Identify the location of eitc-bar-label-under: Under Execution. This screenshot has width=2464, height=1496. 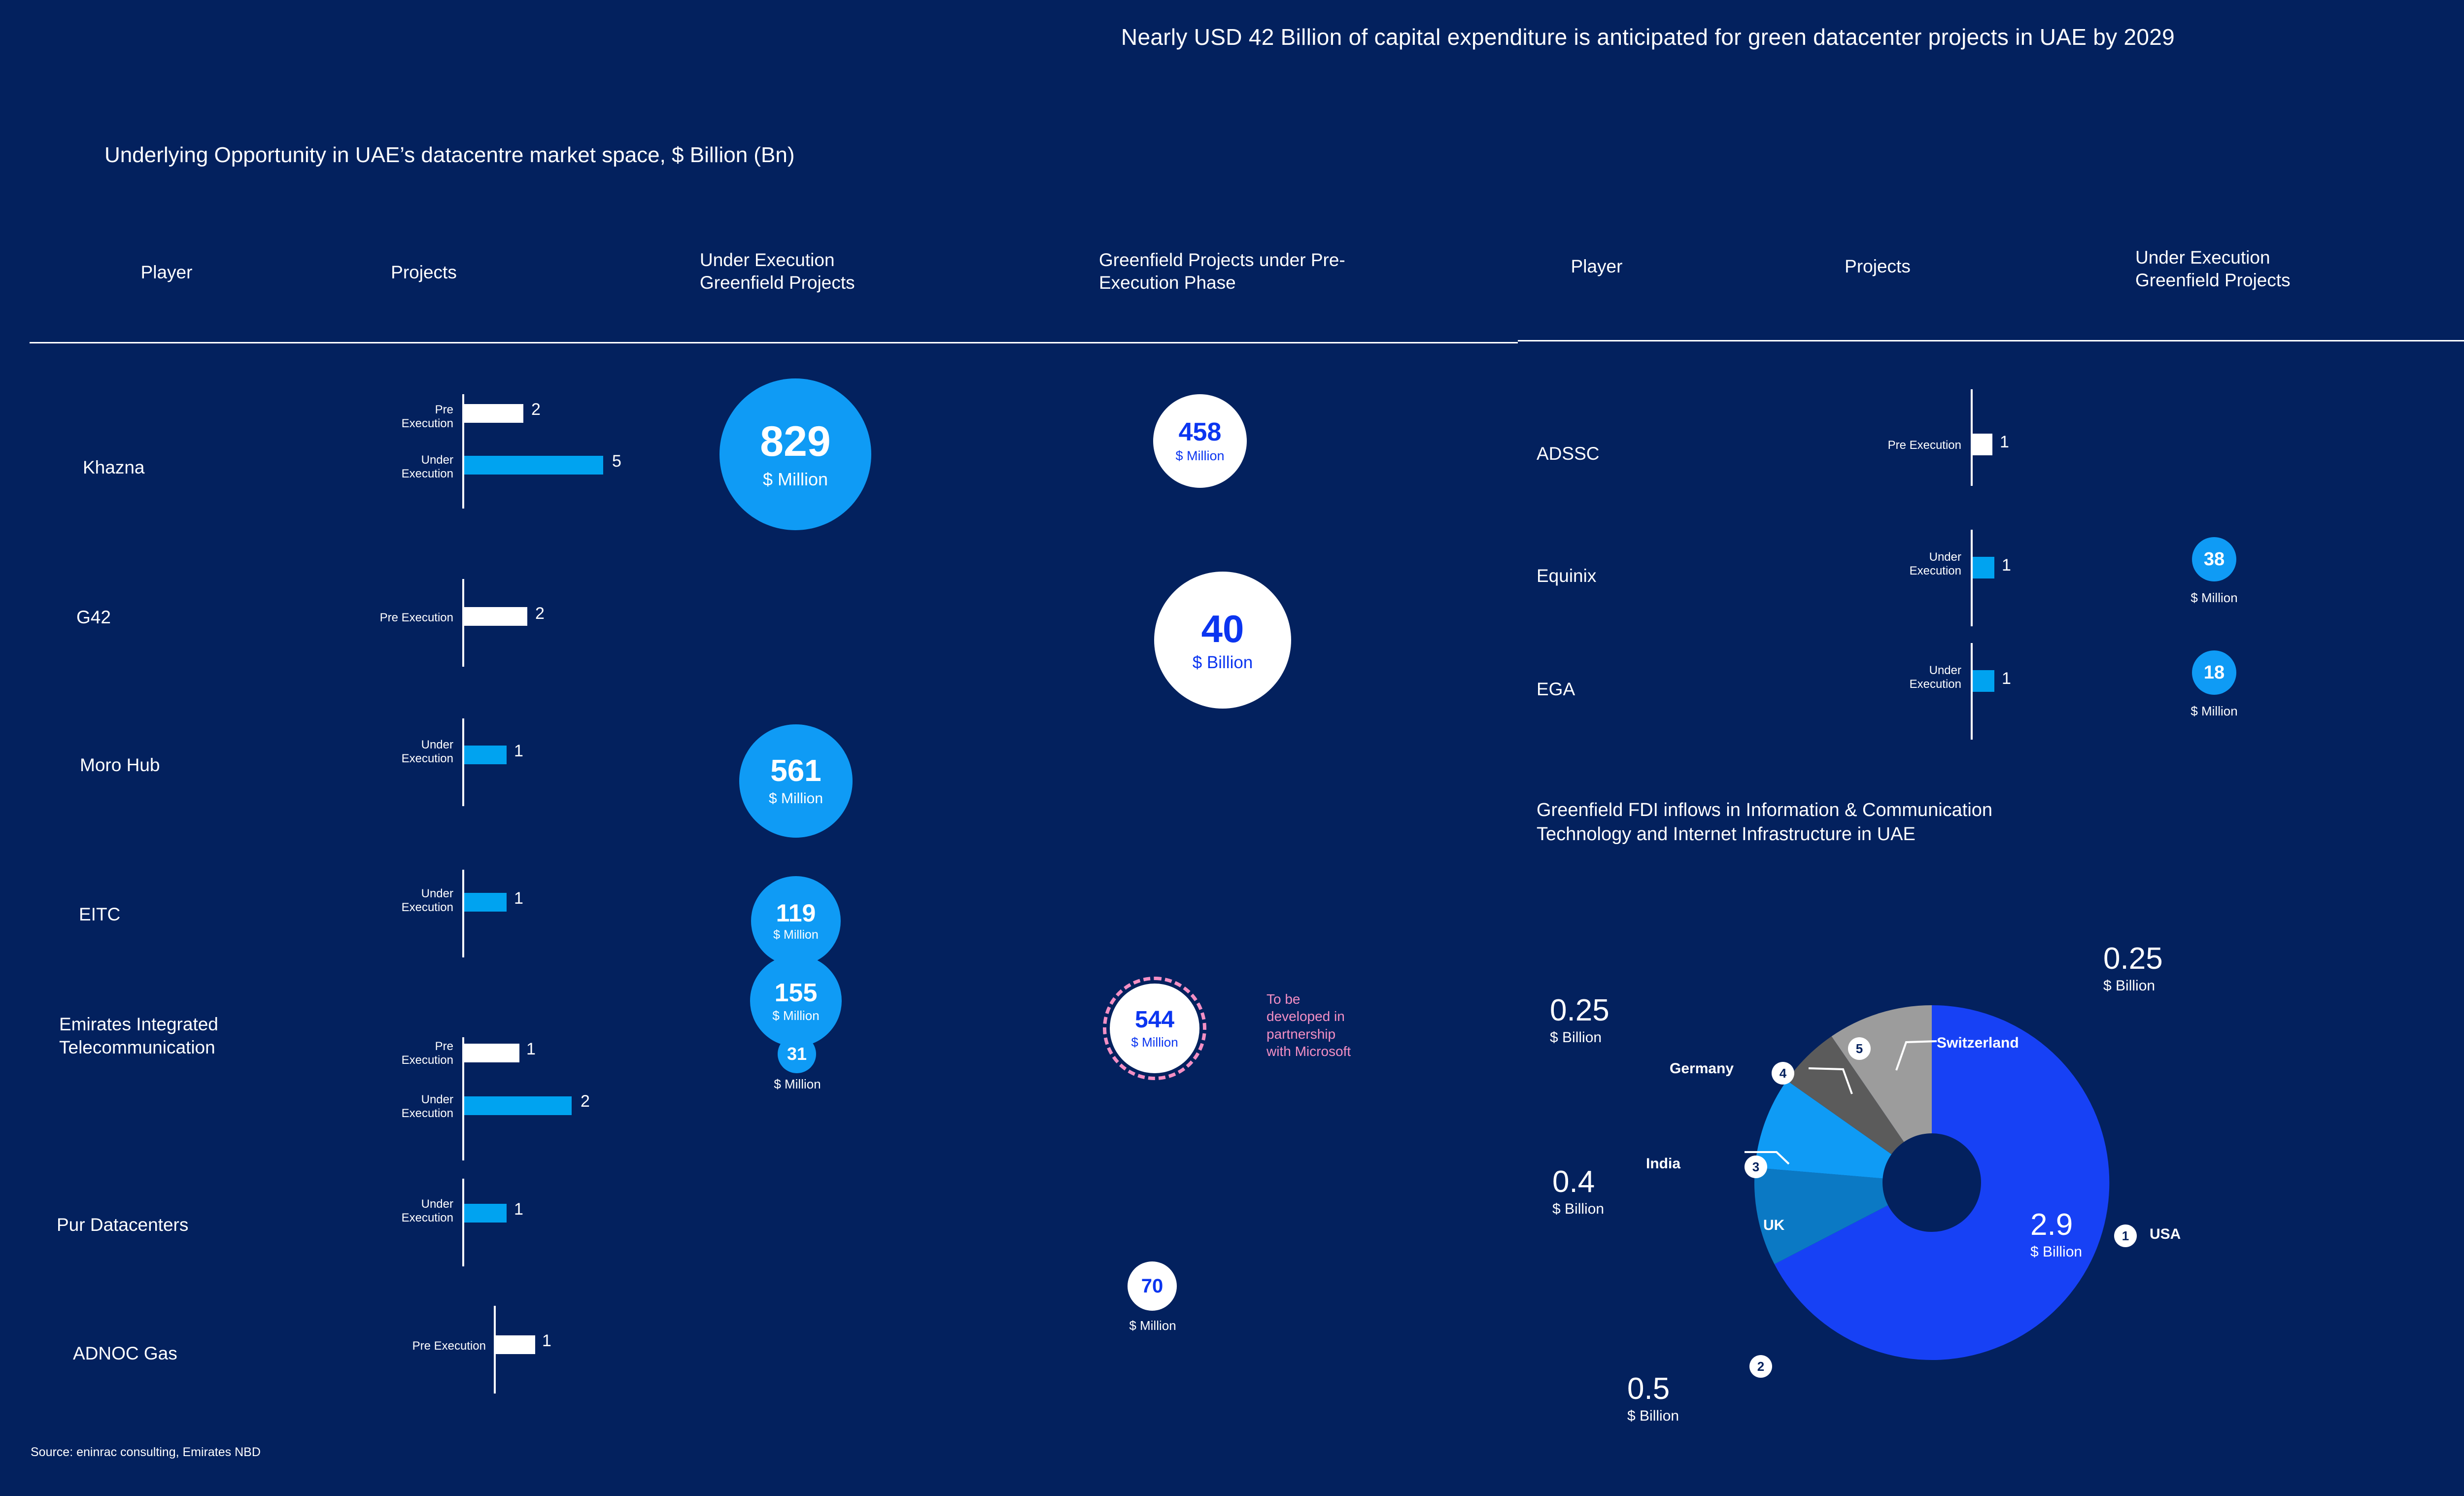
(427, 901).